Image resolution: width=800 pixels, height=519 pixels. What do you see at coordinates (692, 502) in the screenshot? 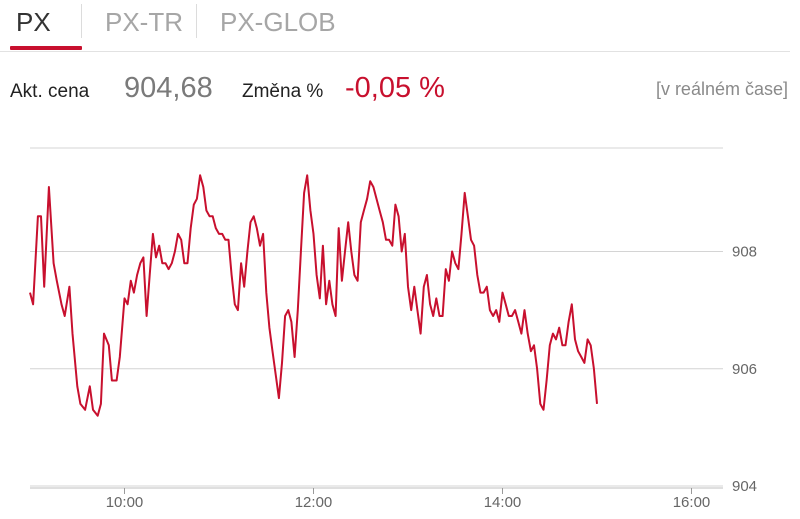
I see `x-tick-label: 16:00` at bounding box center [692, 502].